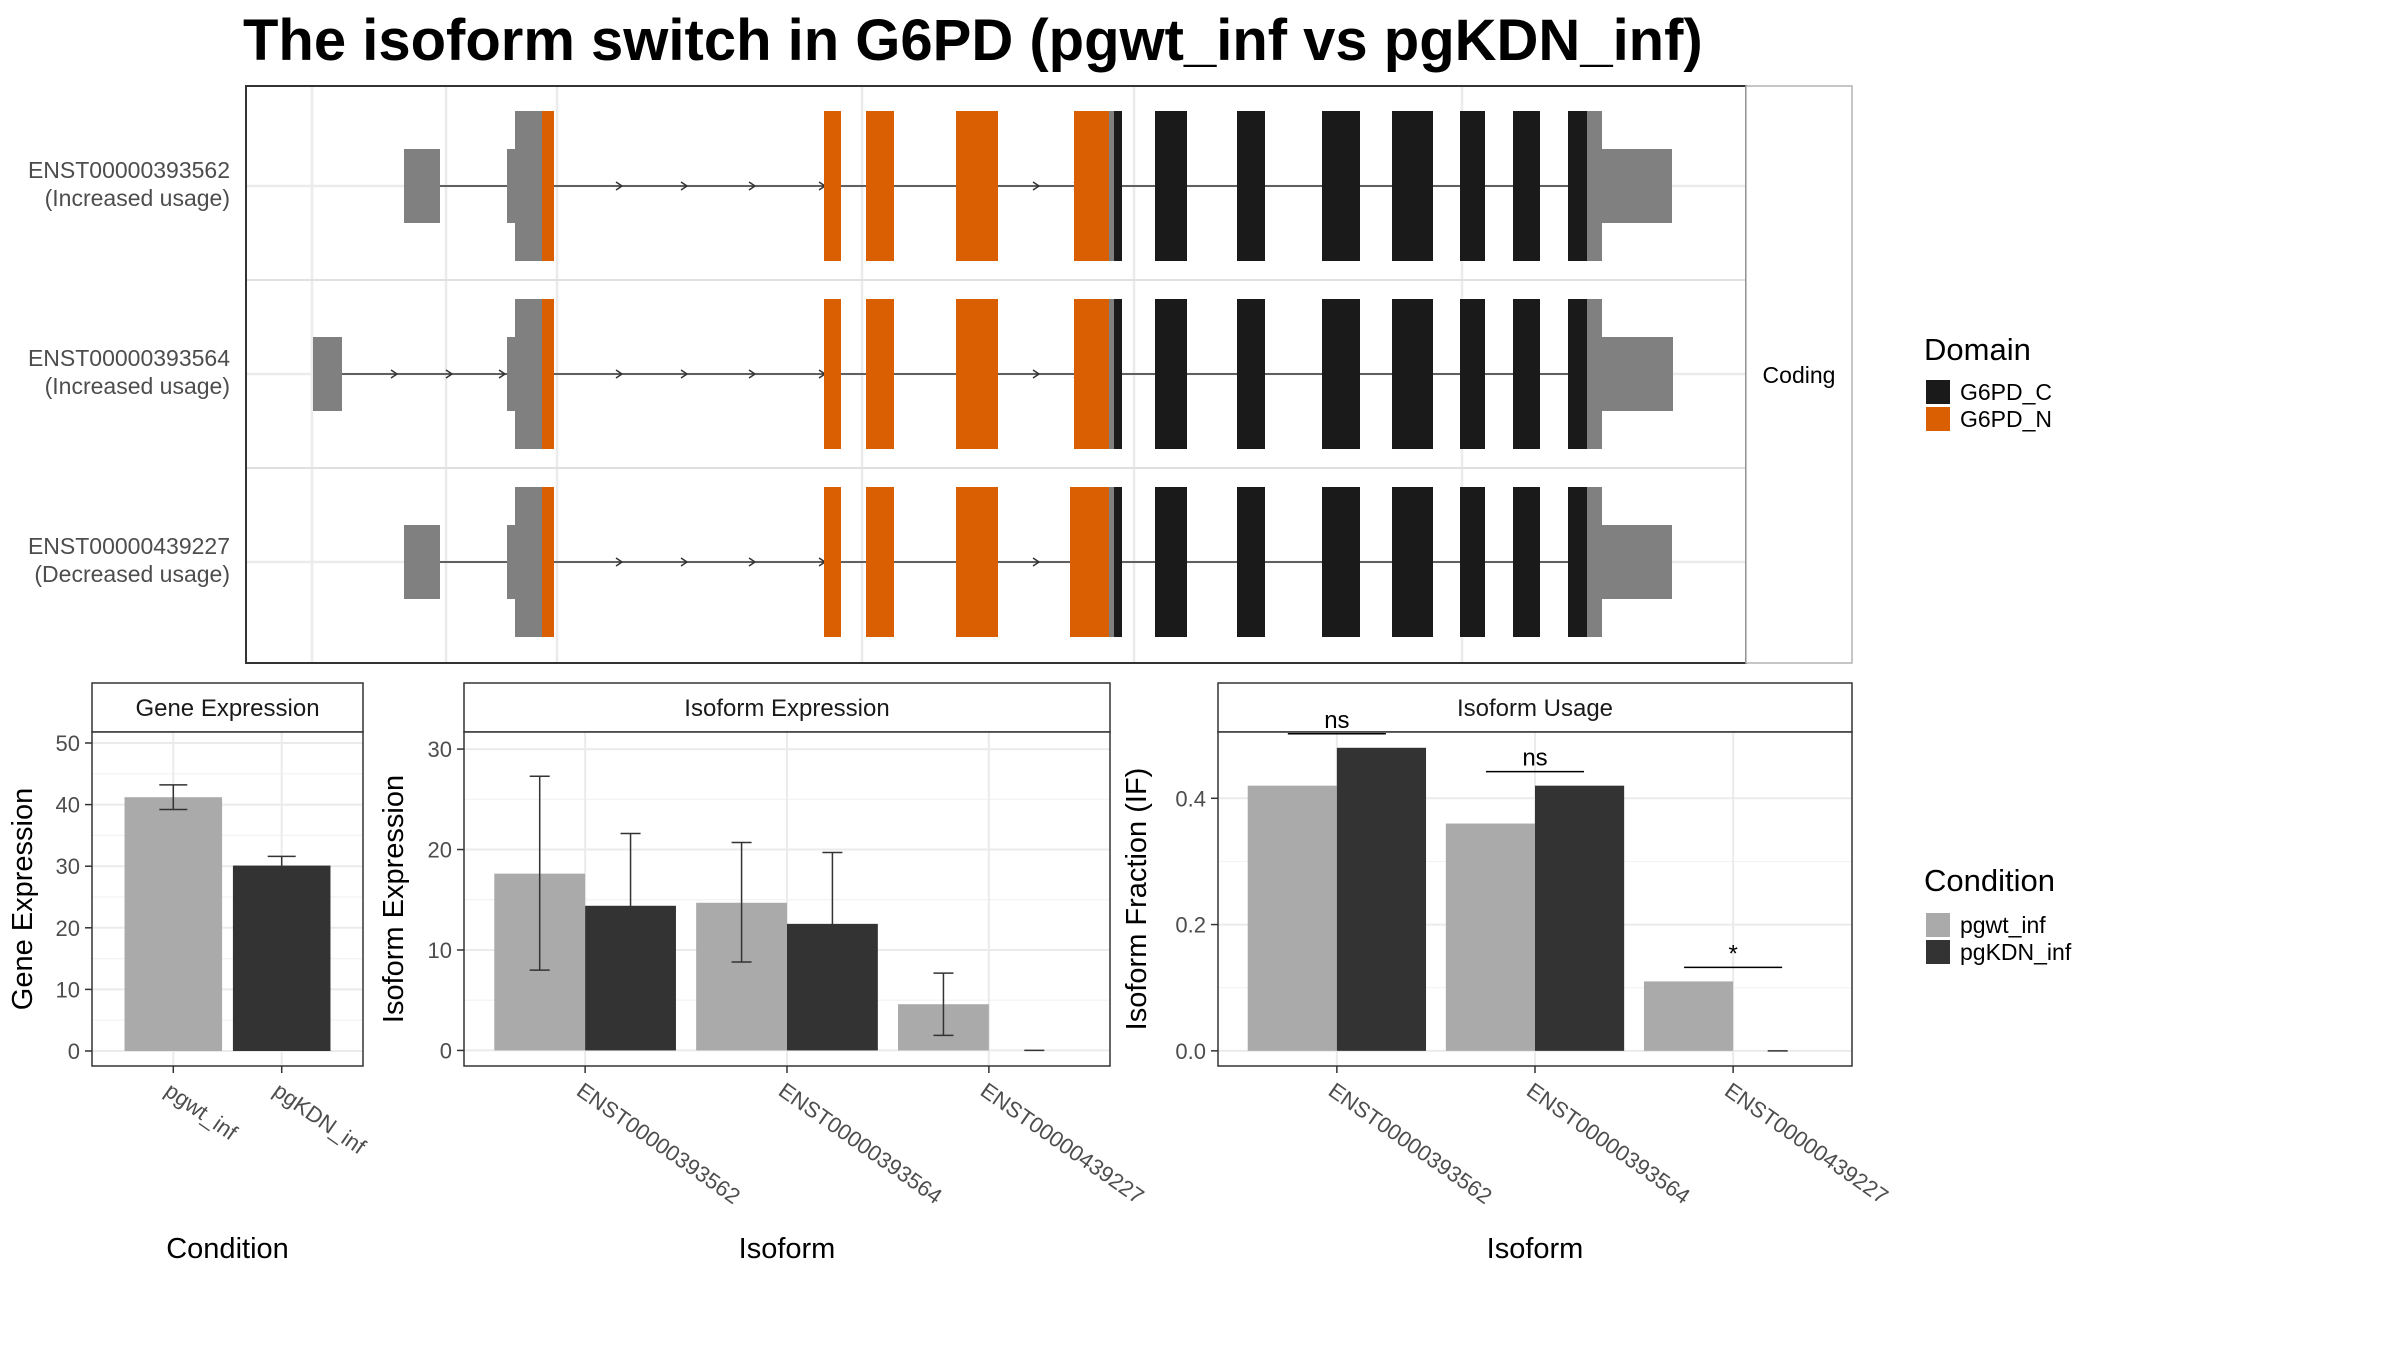 This screenshot has width=2400, height=1350. Describe the element at coordinates (1062, 1143) in the screenshot. I see `x-tick-label: ENST00000439227` at that location.